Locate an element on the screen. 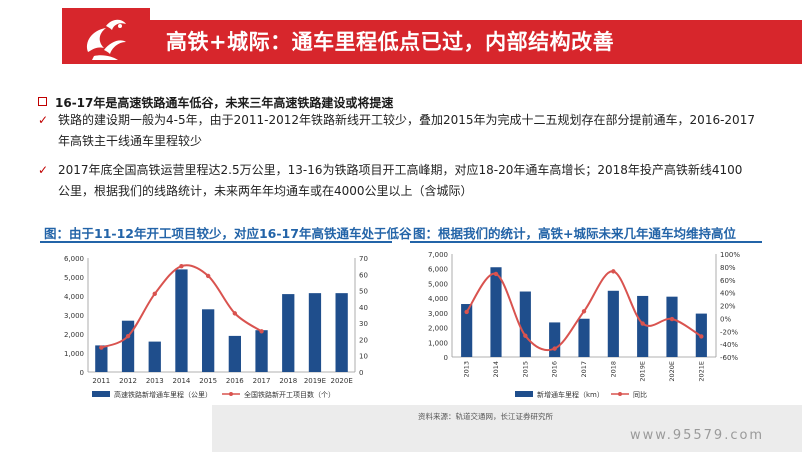 The width and height of the screenshot is (802, 452). section-heading-text: 16-17年是高速铁路通车低谷，未来三年高速铁路建设或将提速 is located at coordinates (224, 103).